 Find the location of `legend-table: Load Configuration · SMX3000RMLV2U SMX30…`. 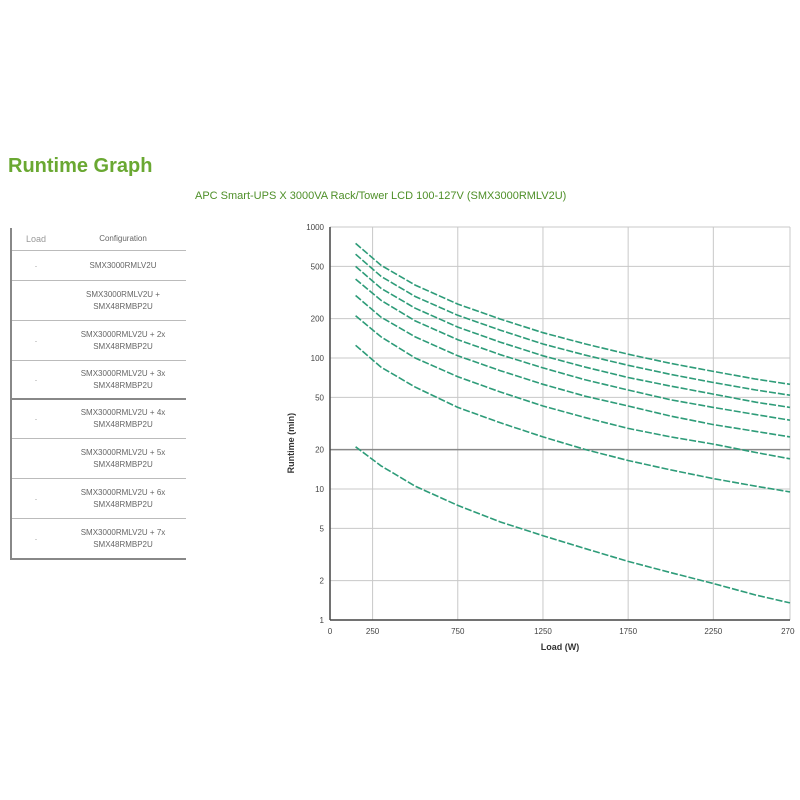

legend-table: Load Configuration · SMX3000RMLV2U SMX30… is located at coordinates (98, 394).